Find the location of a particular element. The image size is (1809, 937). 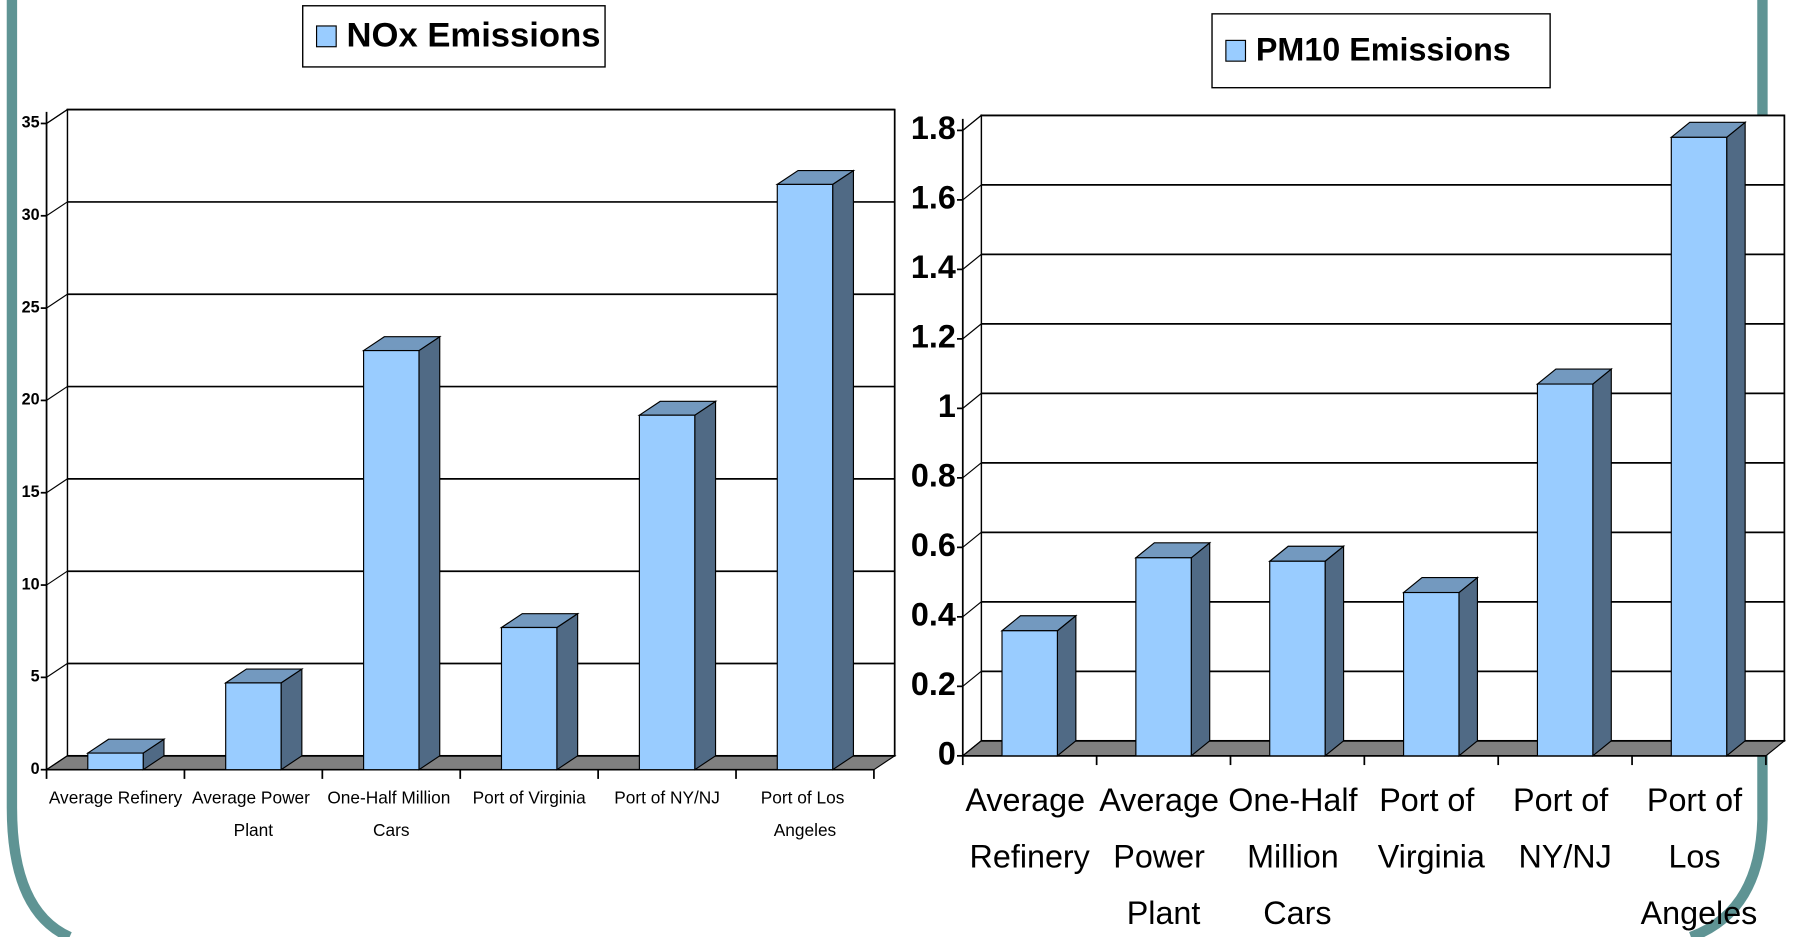

y-tick-label: 1.4 is located at coordinates (933, 267).